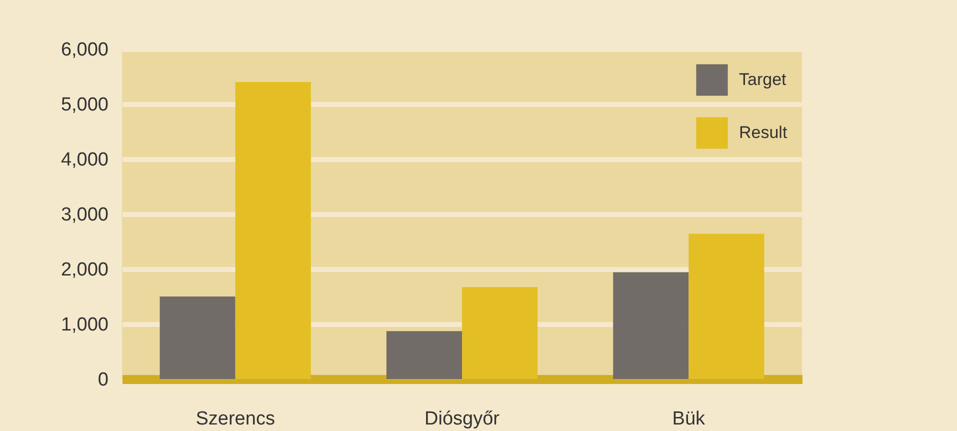 This screenshot has width=957, height=431. I want to click on y-tick-label: 5,000, so click(84, 105).